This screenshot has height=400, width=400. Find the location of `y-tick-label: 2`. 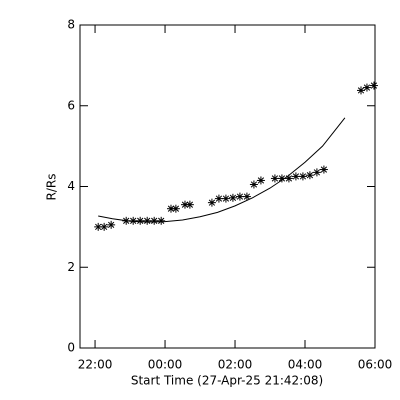

y-tick-label: 2 is located at coordinates (71, 267).